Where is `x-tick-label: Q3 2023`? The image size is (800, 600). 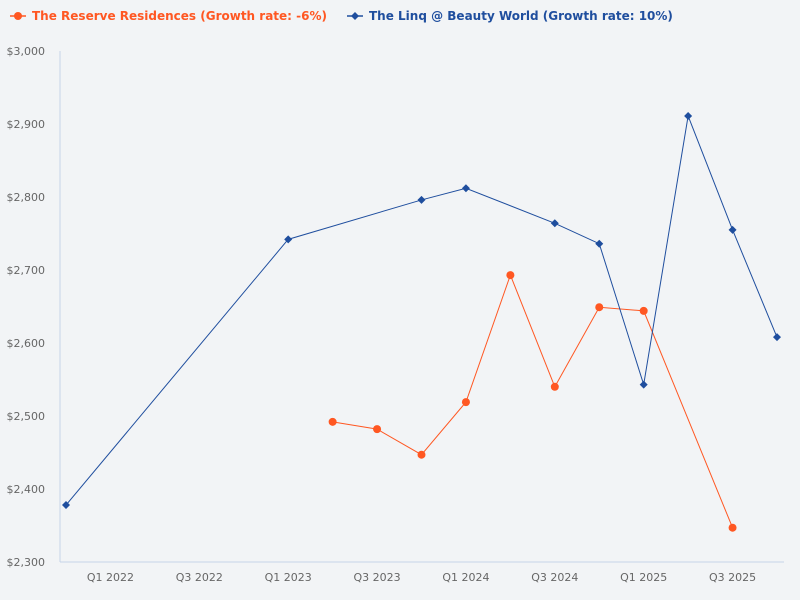 x-tick-label: Q3 2023 is located at coordinates (376, 577).